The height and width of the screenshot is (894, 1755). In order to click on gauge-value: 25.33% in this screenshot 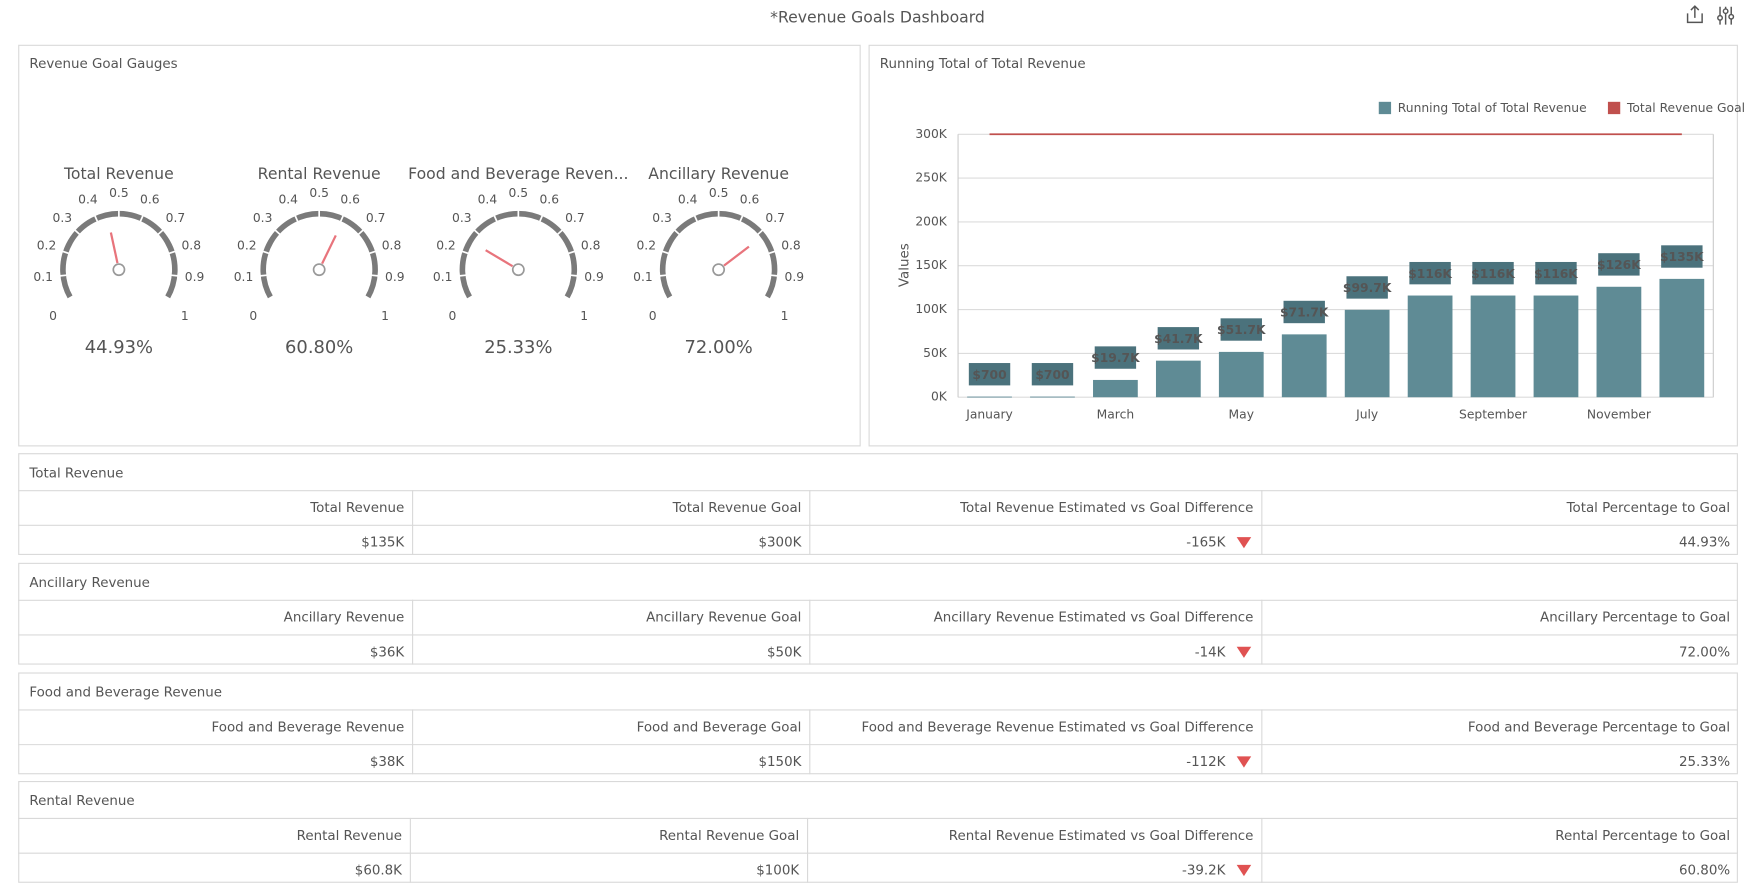, I will do `click(518, 347)`.